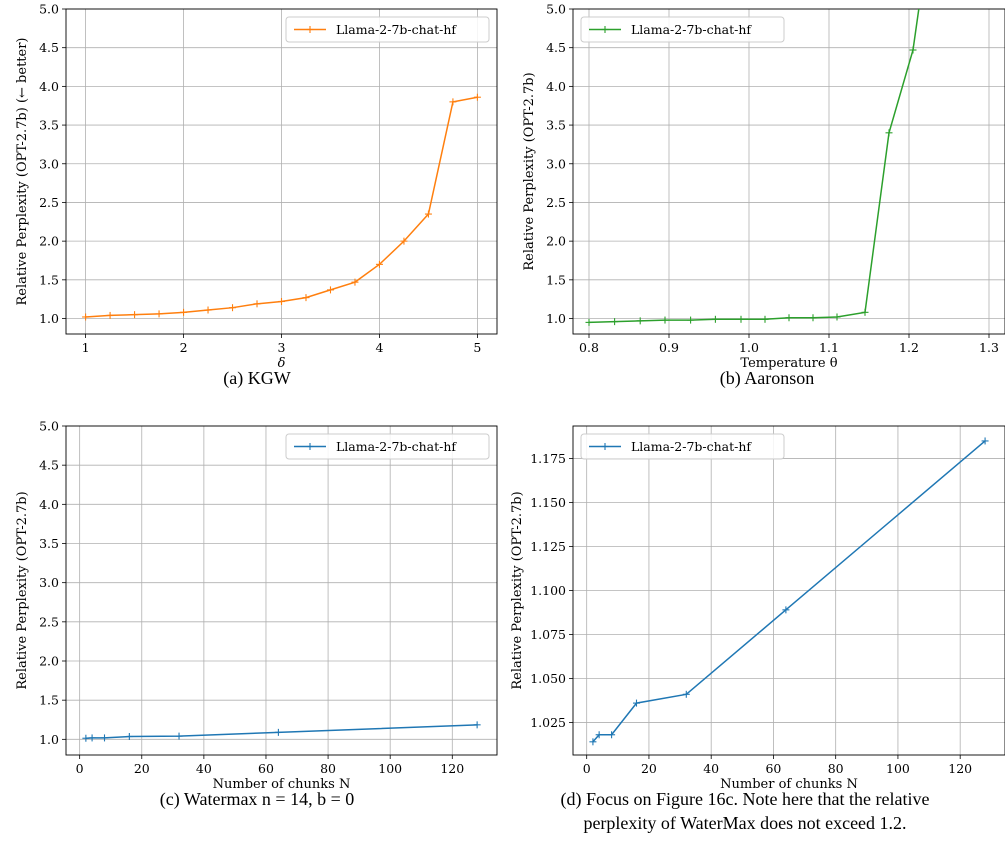 The height and width of the screenshot is (862, 1005). Describe the element at coordinates (548, 722) in the screenshot. I see `y-tick-label: 1.025` at that location.